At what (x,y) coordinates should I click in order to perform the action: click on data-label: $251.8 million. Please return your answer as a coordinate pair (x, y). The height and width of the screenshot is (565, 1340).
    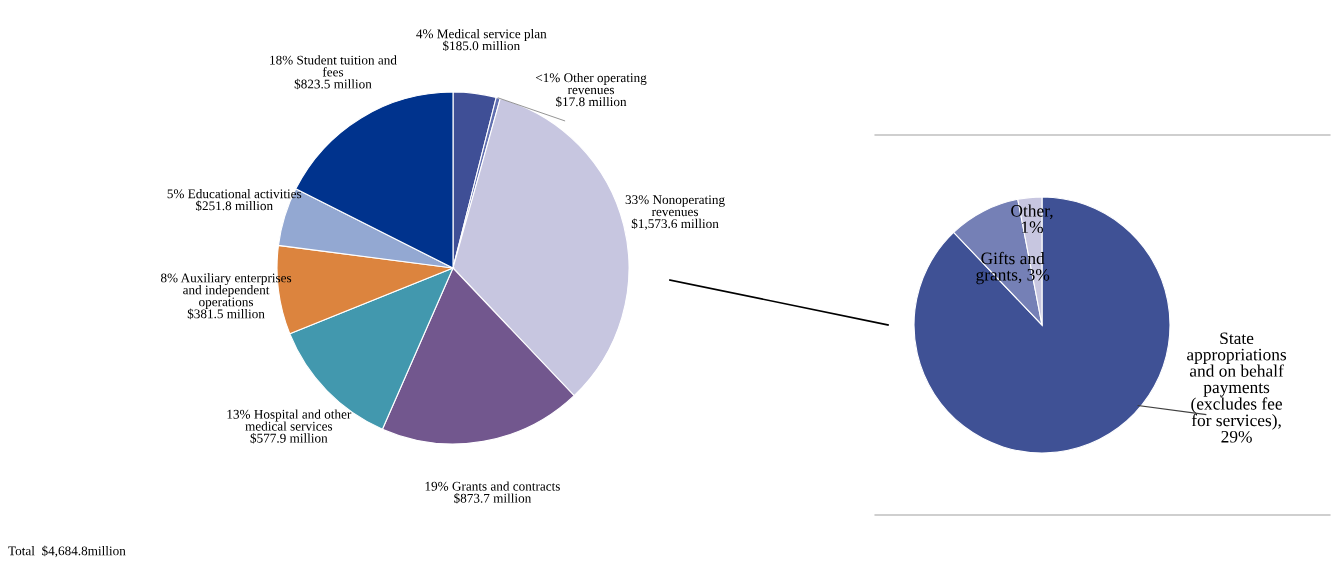
    Looking at the image, I should click on (234, 206).